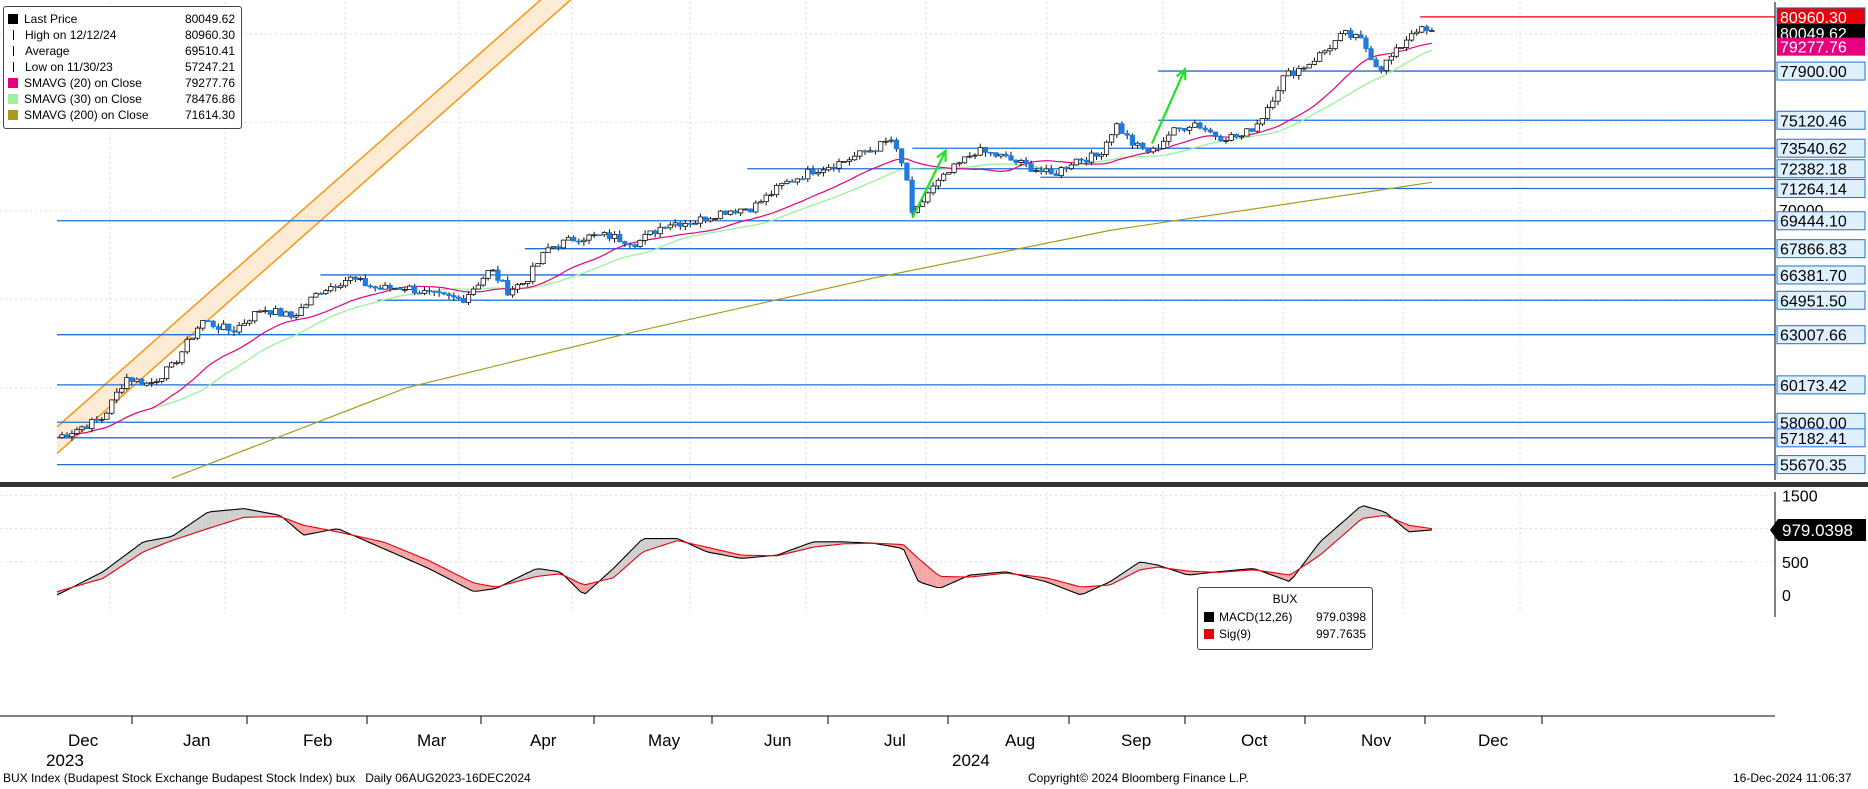  What do you see at coordinates (83, 99) in the screenshot?
I see `legend-label: SMAVG (30) on Close` at bounding box center [83, 99].